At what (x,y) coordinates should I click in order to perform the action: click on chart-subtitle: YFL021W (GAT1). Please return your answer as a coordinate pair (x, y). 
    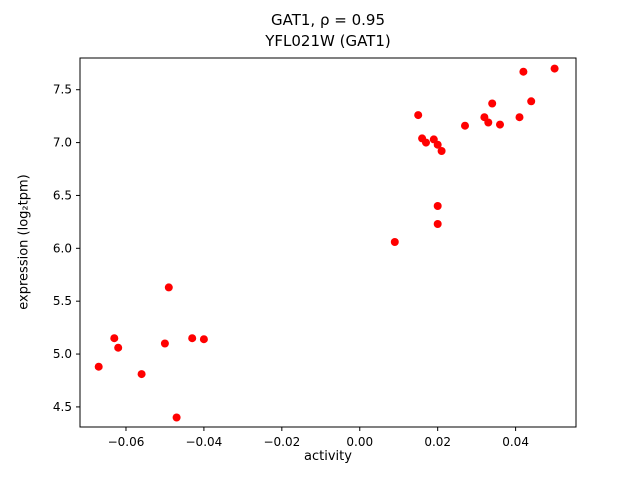
    Looking at the image, I should click on (328, 41).